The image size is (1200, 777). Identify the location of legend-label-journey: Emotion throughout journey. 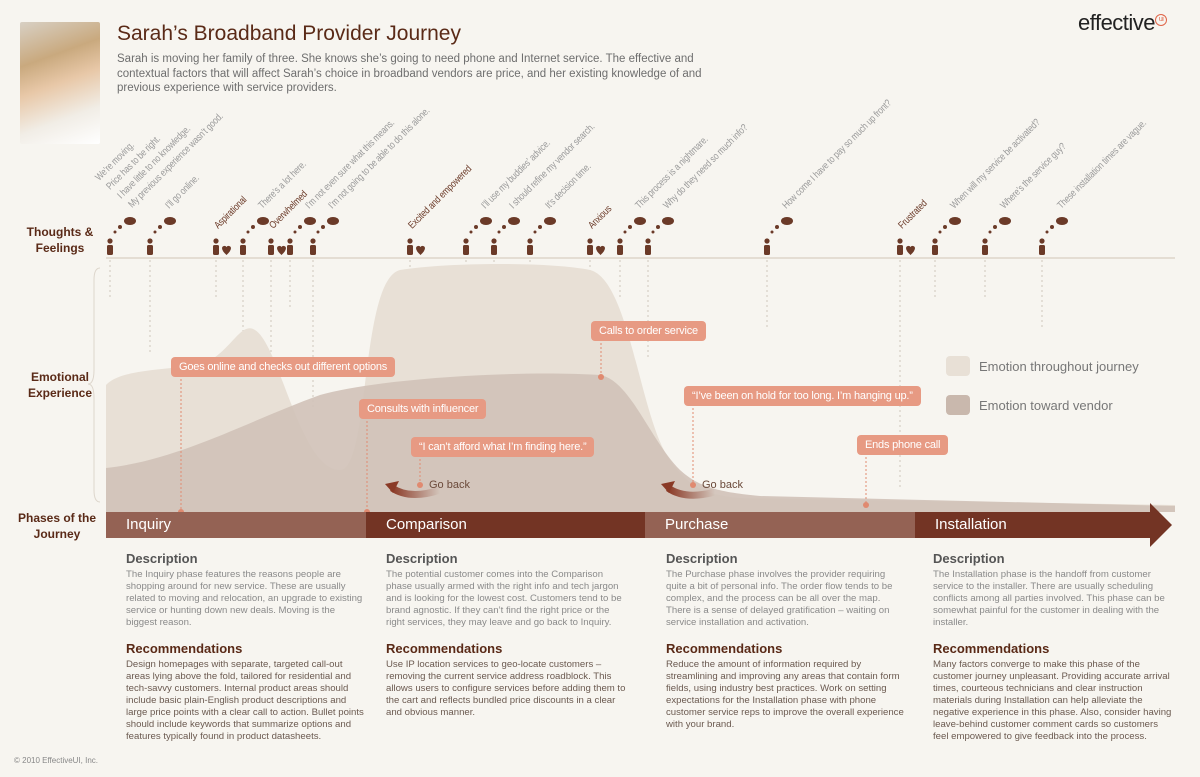
(1059, 366).